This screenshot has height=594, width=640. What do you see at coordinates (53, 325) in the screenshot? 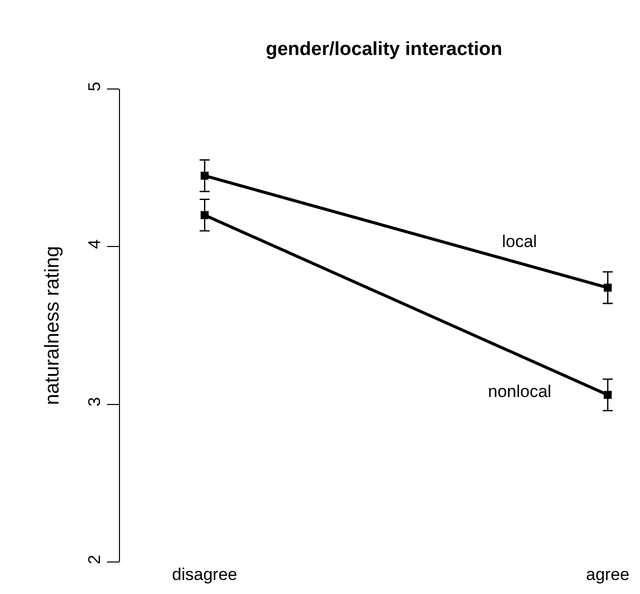
I see `y-axis-title: naturalness rating` at bounding box center [53, 325].